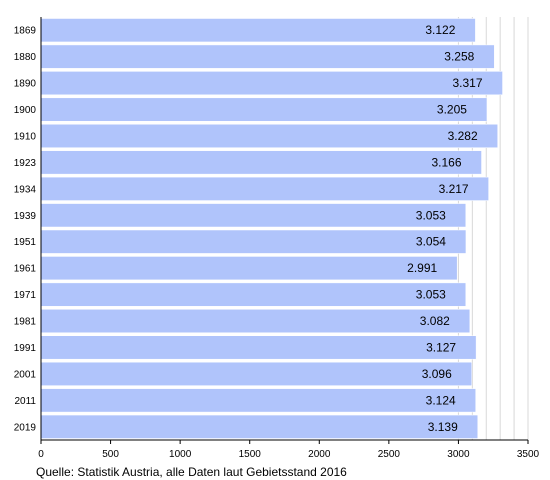  Describe the element at coordinates (437, 374) in the screenshot. I see `value-label-2001: 3.096` at that location.